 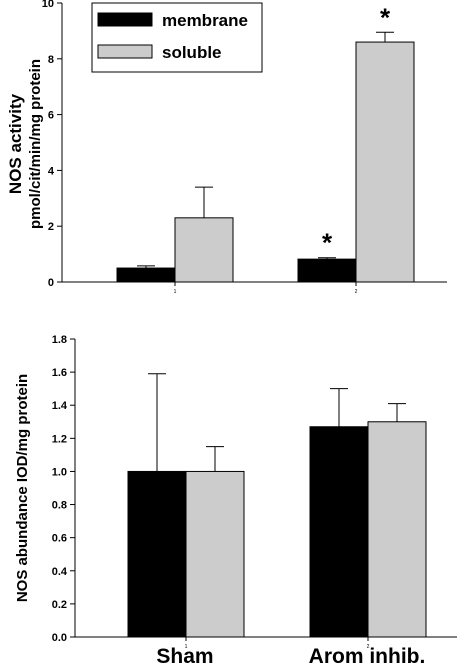 I want to click on legend-label-soluble: soluble, so click(x=192, y=52).